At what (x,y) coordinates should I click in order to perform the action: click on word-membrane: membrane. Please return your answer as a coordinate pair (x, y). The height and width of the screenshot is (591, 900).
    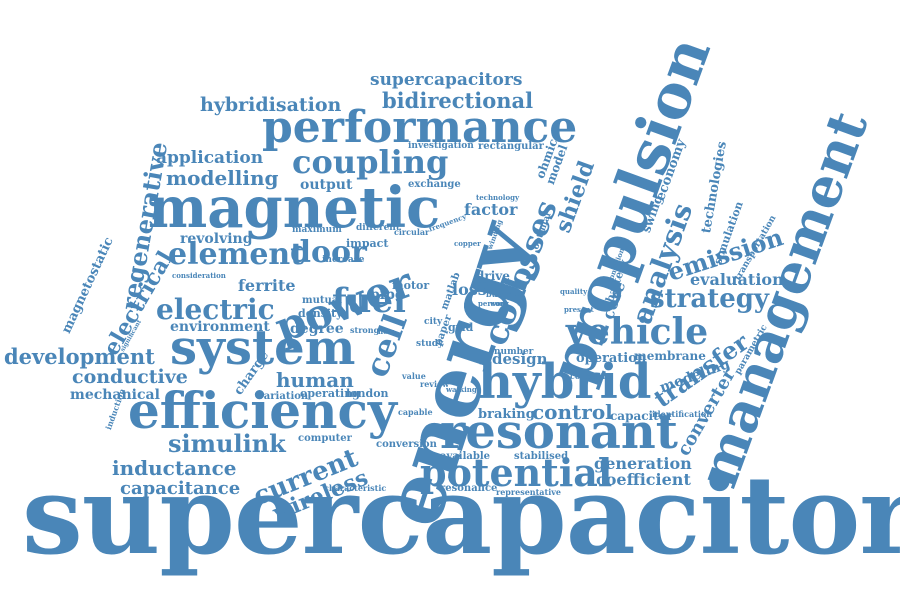
    Looking at the image, I should click on (670, 356).